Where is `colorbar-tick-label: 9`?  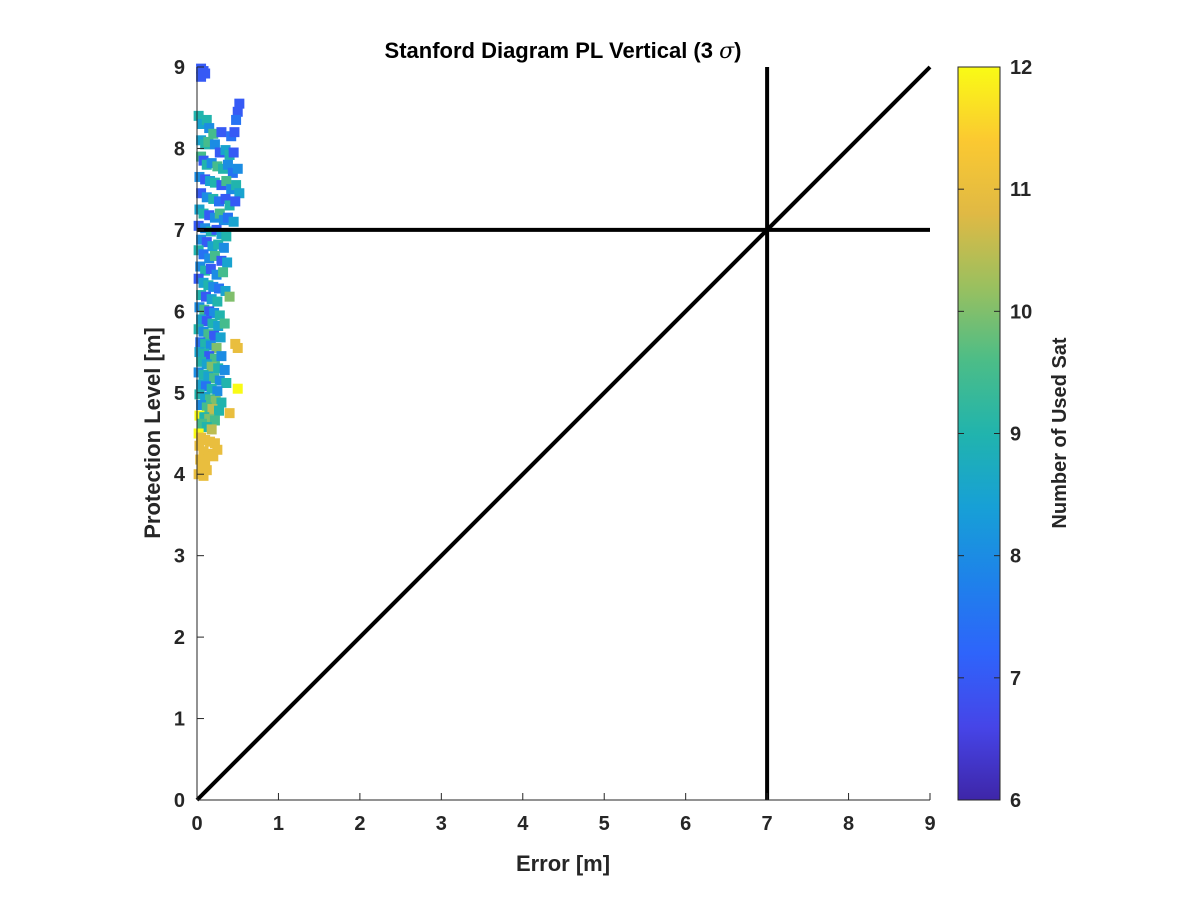
colorbar-tick-label: 9 is located at coordinates (1015, 435).